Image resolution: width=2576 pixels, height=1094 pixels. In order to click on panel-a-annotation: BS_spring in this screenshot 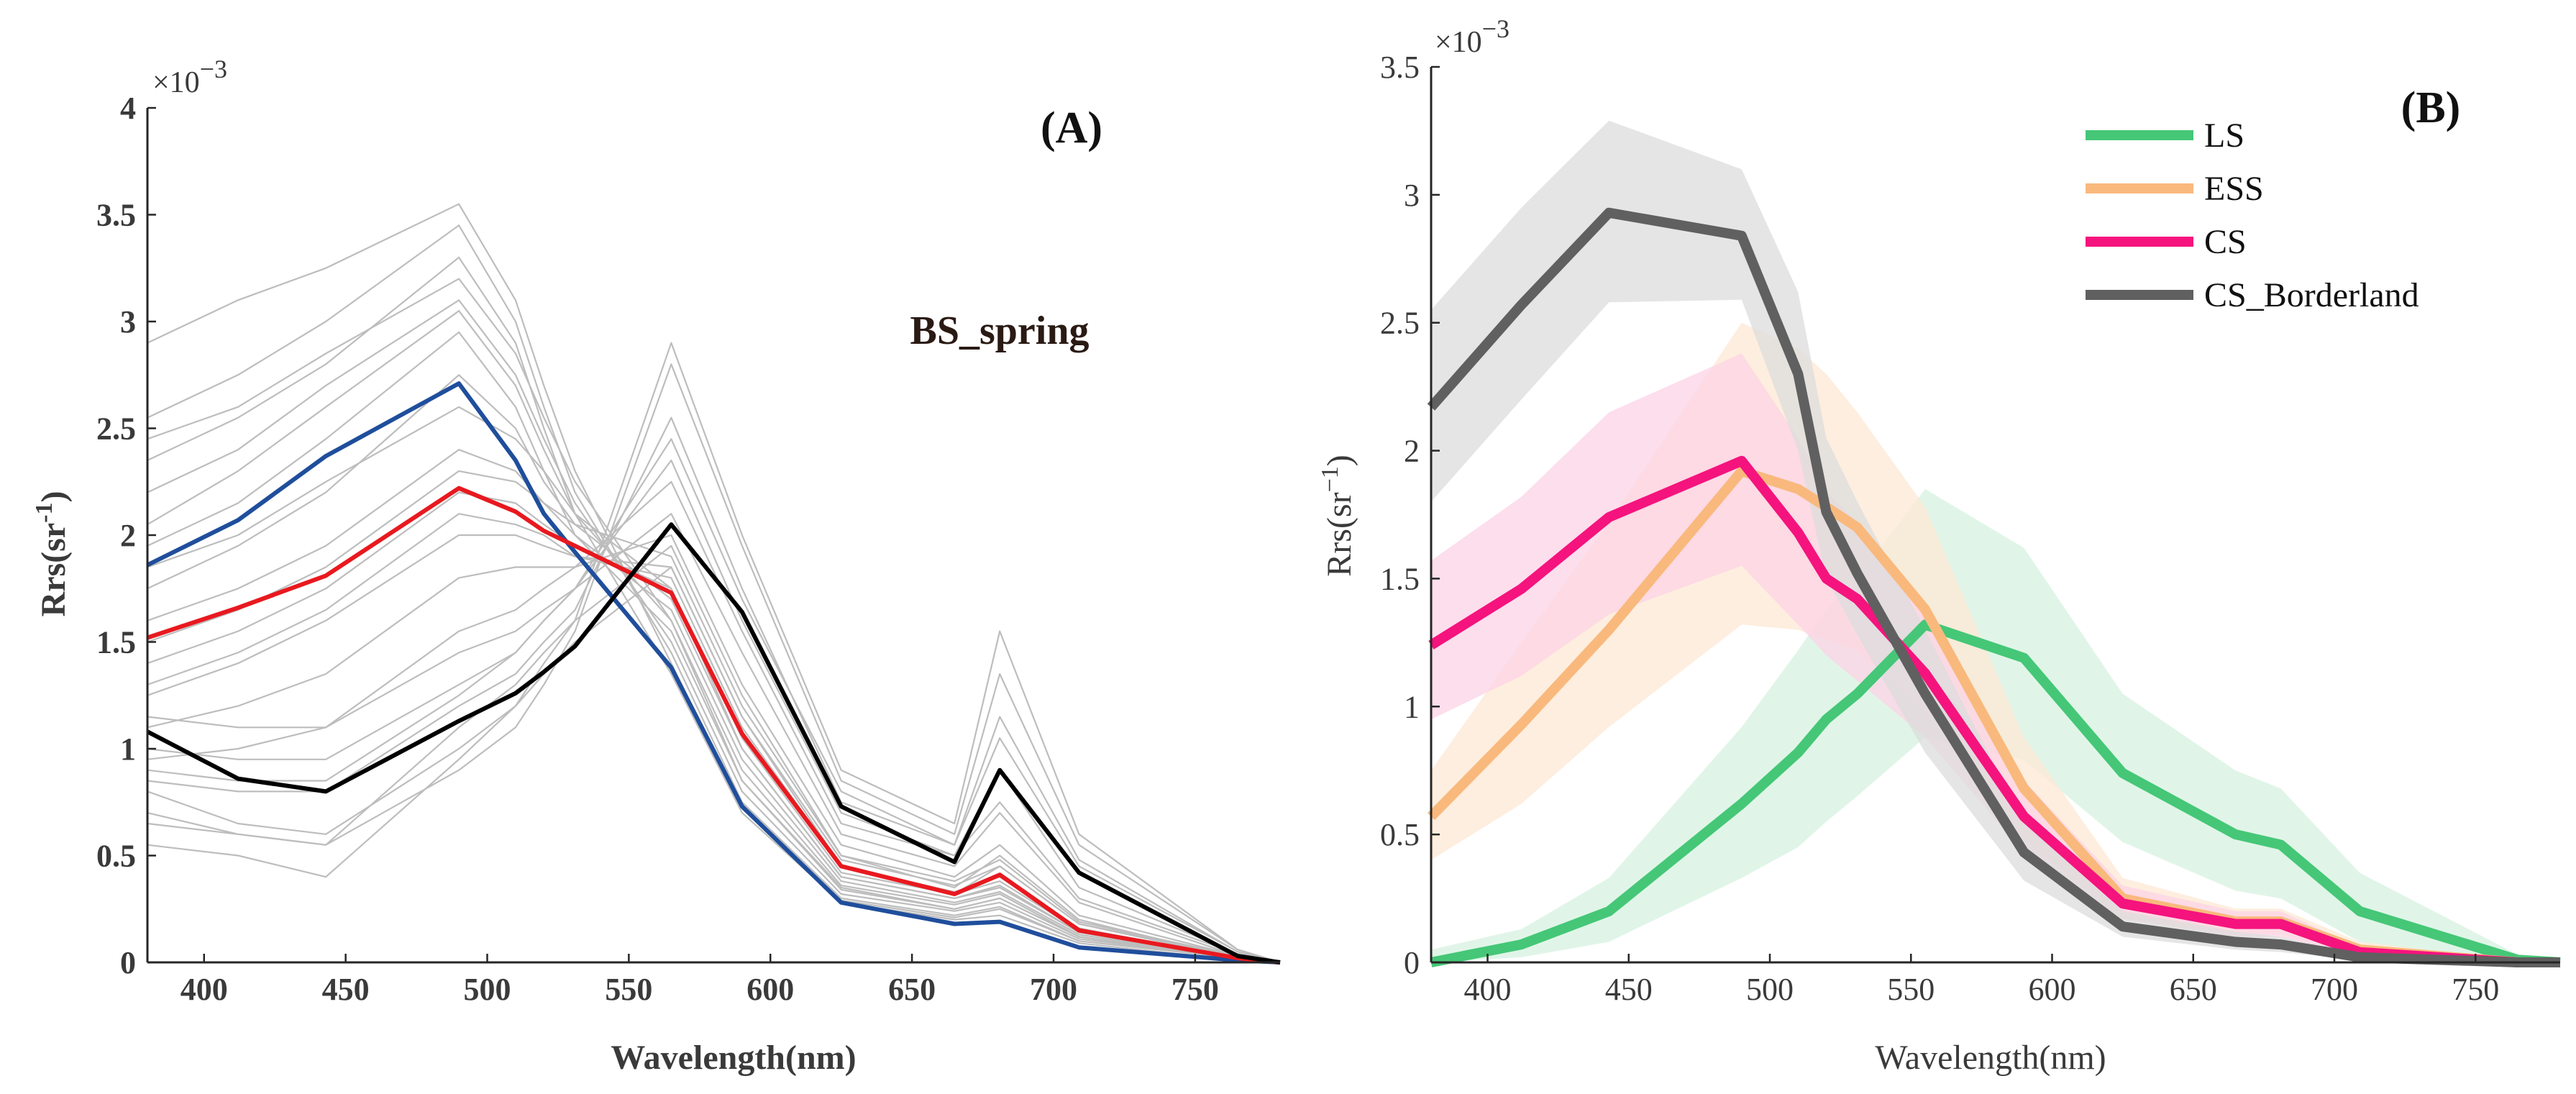, I will do `click(1000, 331)`.